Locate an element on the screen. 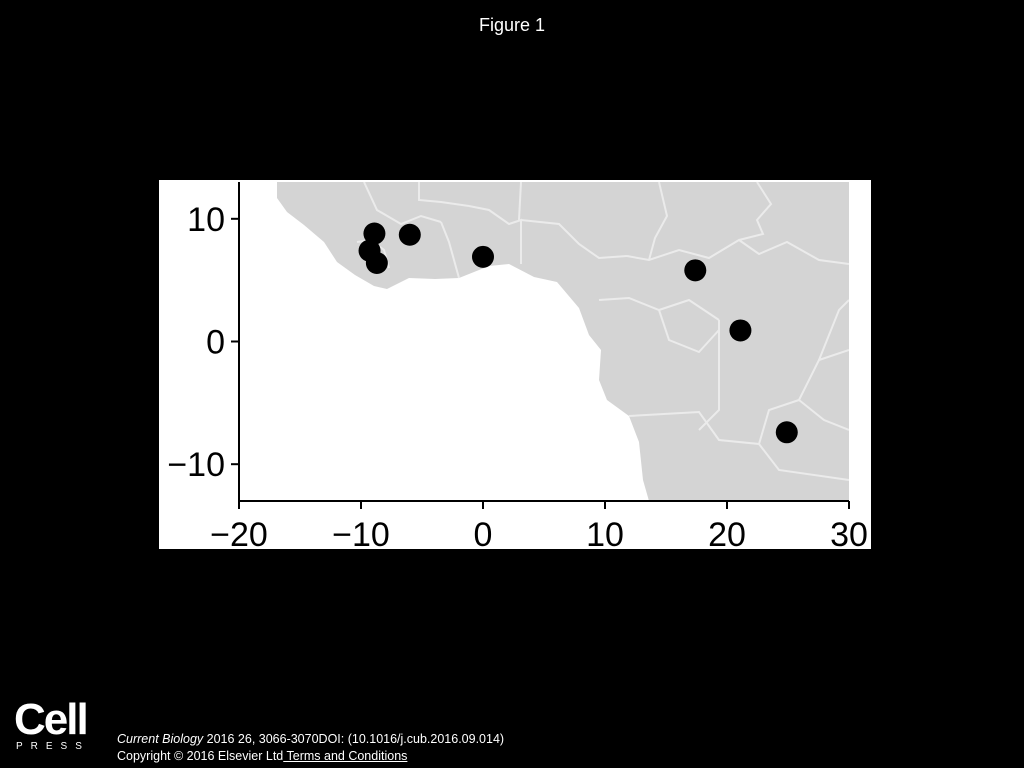 The width and height of the screenshot is (1024, 768). slide-title: Figure 1 is located at coordinates (512, 25).